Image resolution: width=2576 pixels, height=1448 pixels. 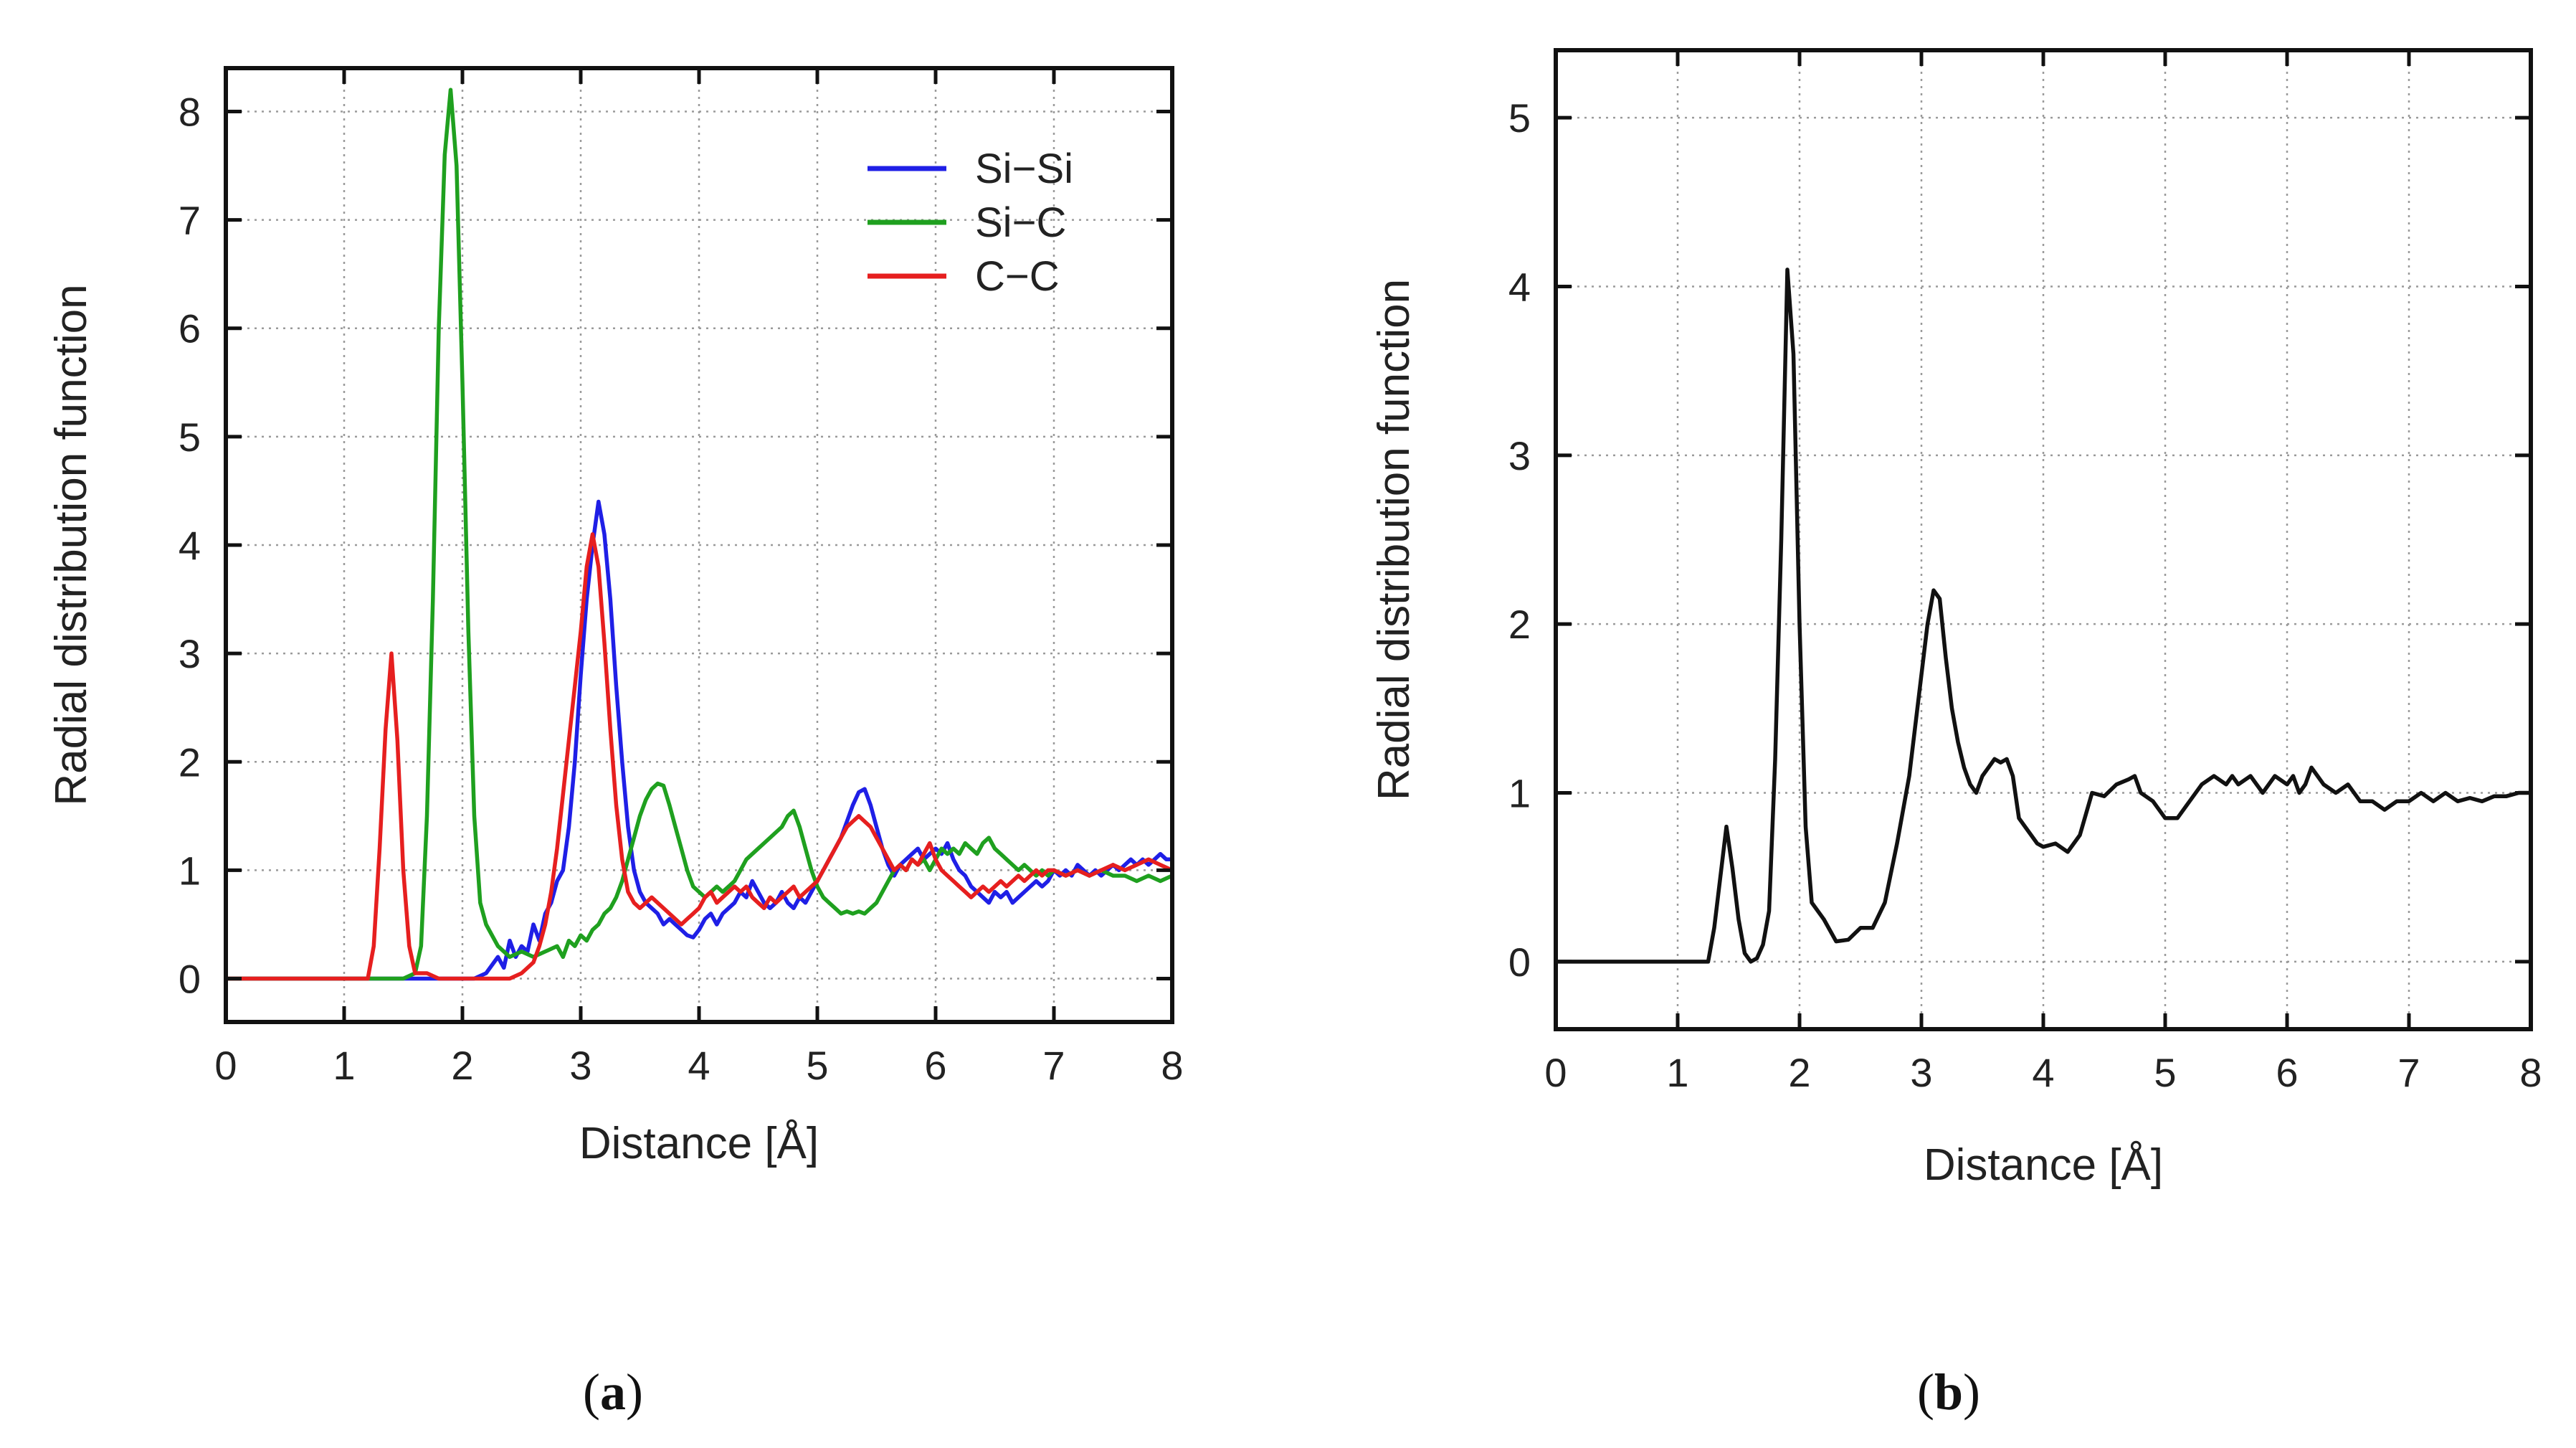 I want to click on caption-b-letter: b, so click(x=1949, y=1392).